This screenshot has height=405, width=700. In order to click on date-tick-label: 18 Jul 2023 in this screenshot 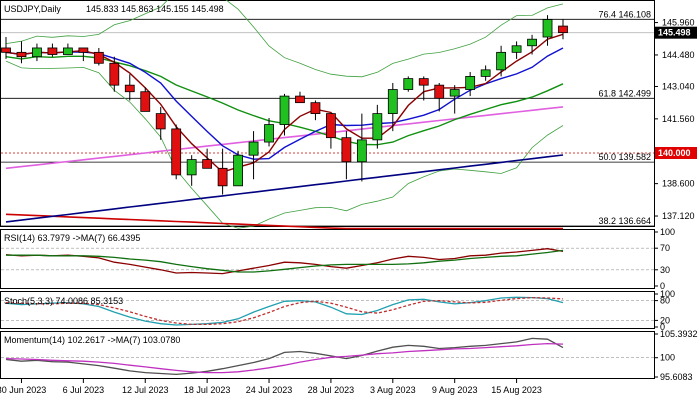, I will do `click(207, 390)`.